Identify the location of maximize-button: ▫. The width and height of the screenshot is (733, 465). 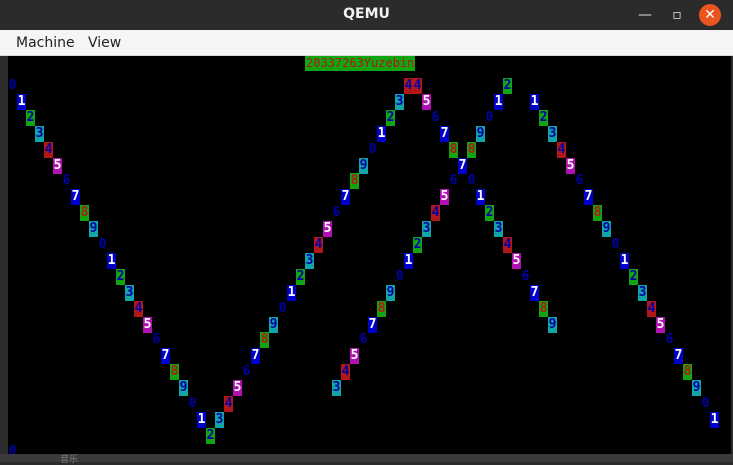
(677, 15).